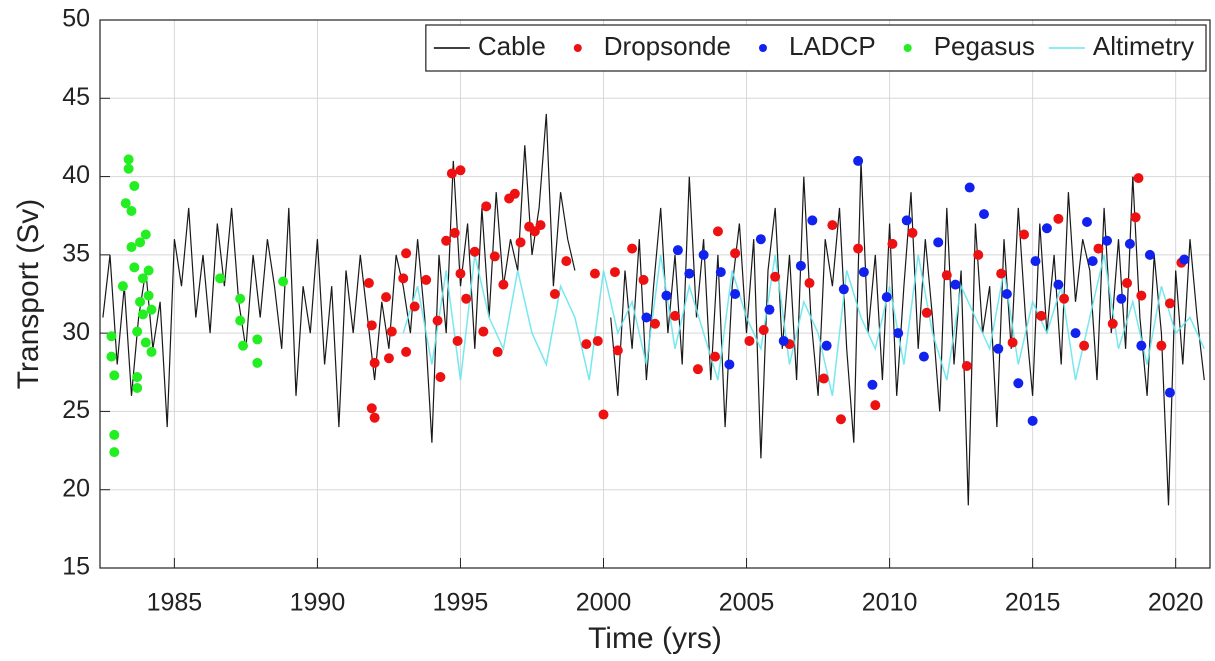 The height and width of the screenshot is (661, 1215). Describe the element at coordinates (76, 332) in the screenshot. I see `y-tick-label: 30` at that location.